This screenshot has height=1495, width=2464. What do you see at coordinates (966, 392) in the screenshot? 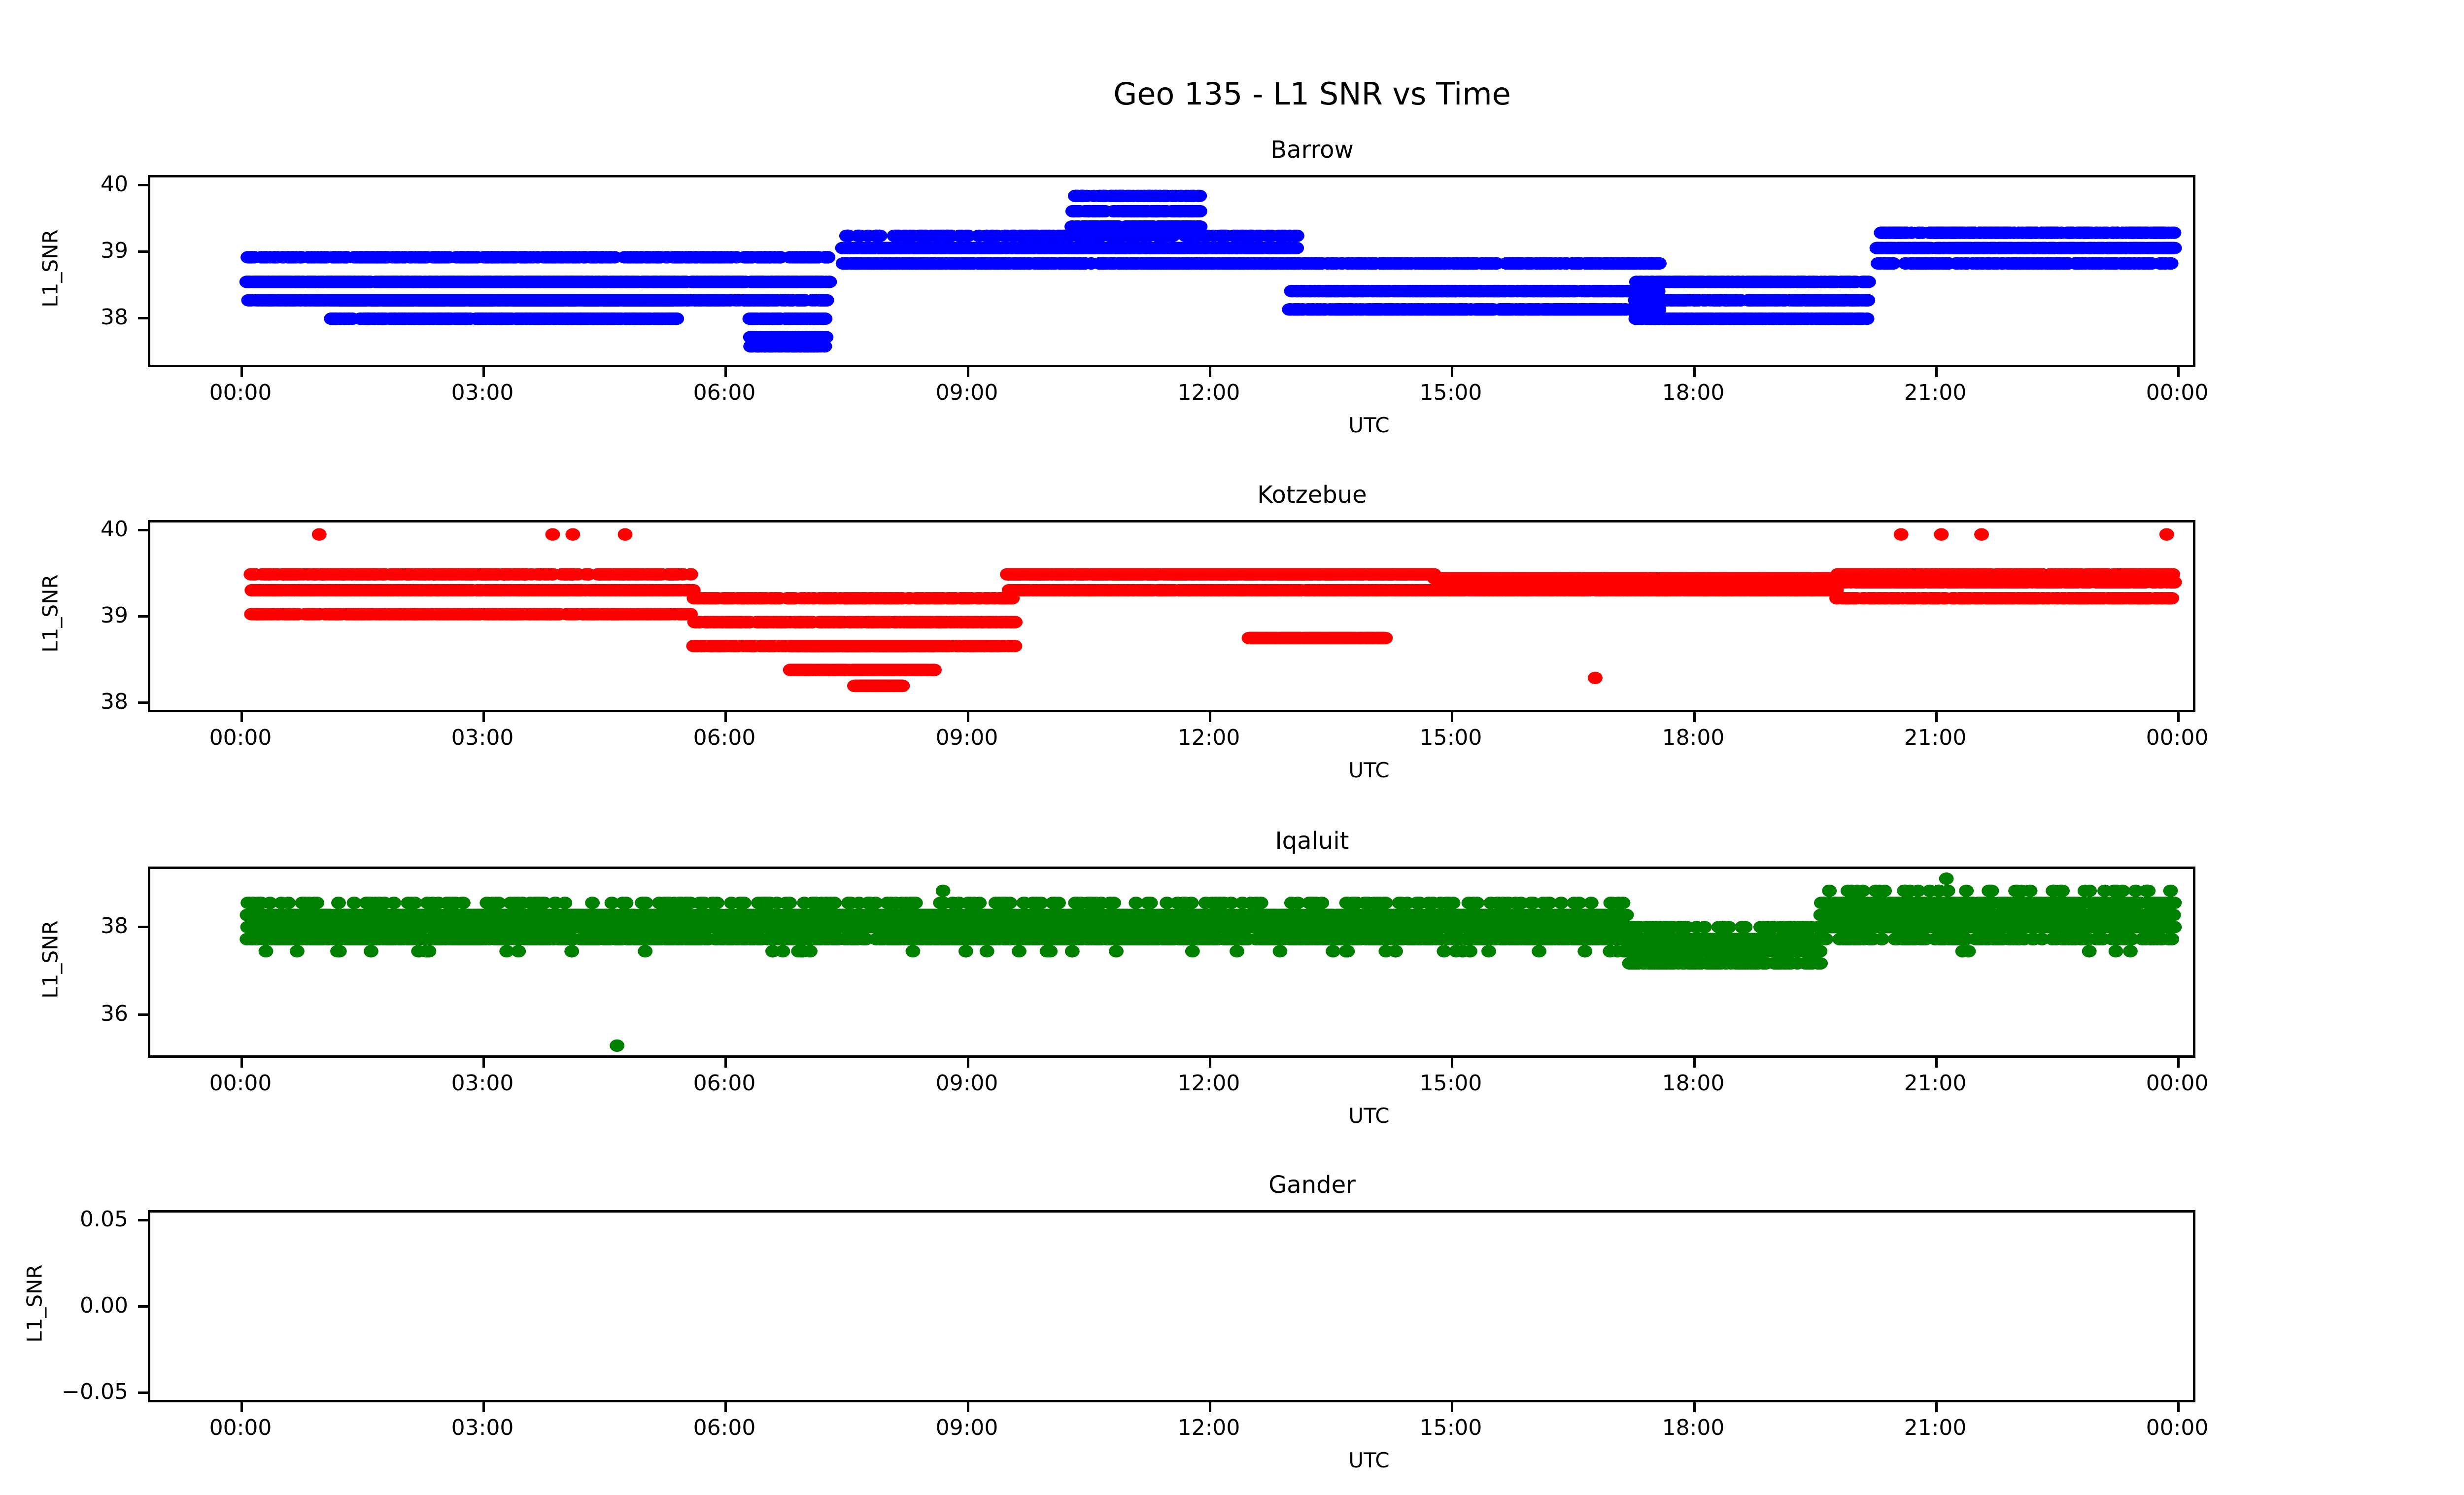
I see `x-ticklabel-barrow-3: 09:00` at bounding box center [966, 392].